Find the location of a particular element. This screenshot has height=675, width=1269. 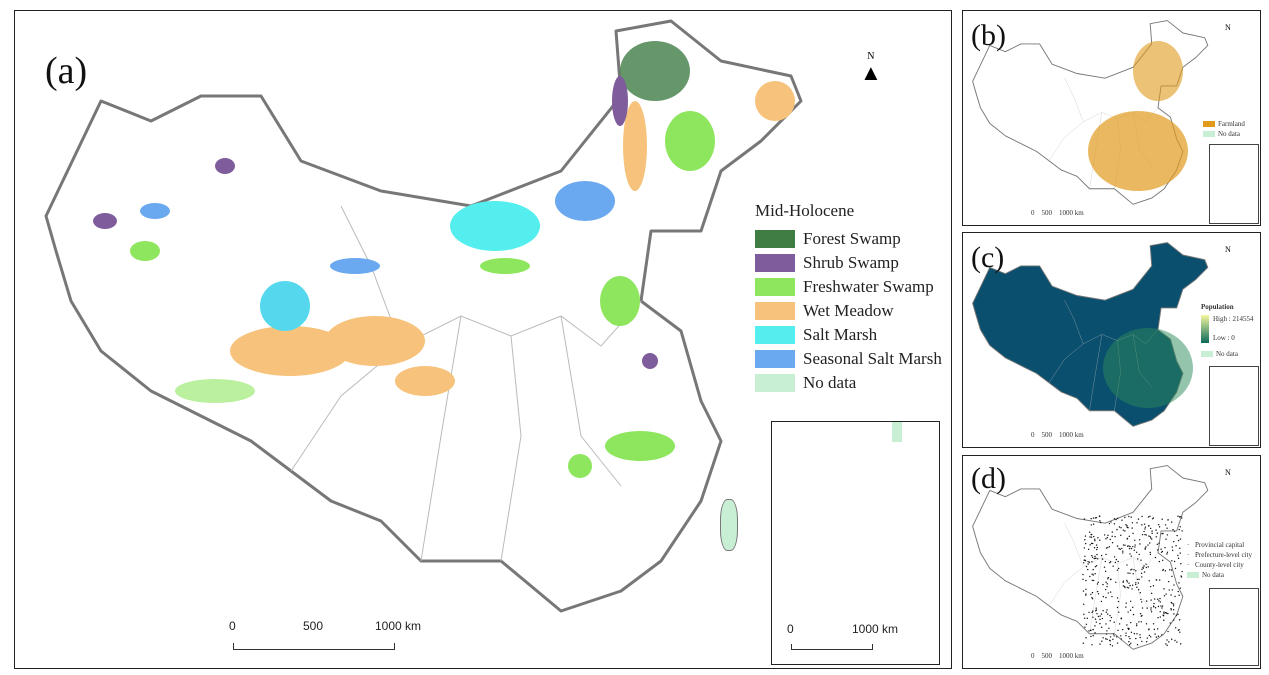

legend-label: Seasonal Salt Marsh is located at coordinates (872, 358).